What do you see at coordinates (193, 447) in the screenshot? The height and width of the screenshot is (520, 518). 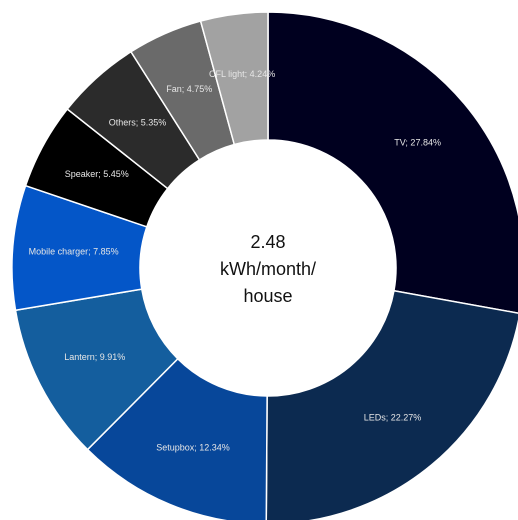 I see `slice-label: Setupbox; 12.34%` at bounding box center [193, 447].